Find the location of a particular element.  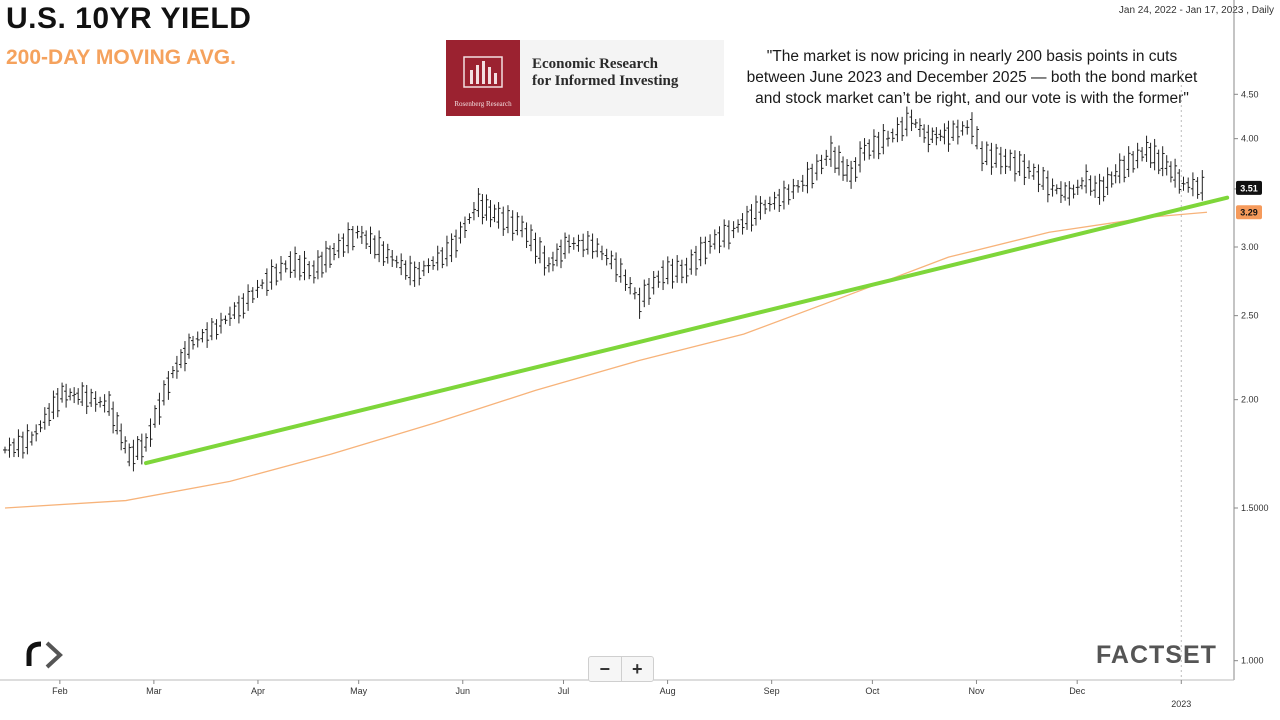

x-tick-label: Nov is located at coordinates (976, 691).